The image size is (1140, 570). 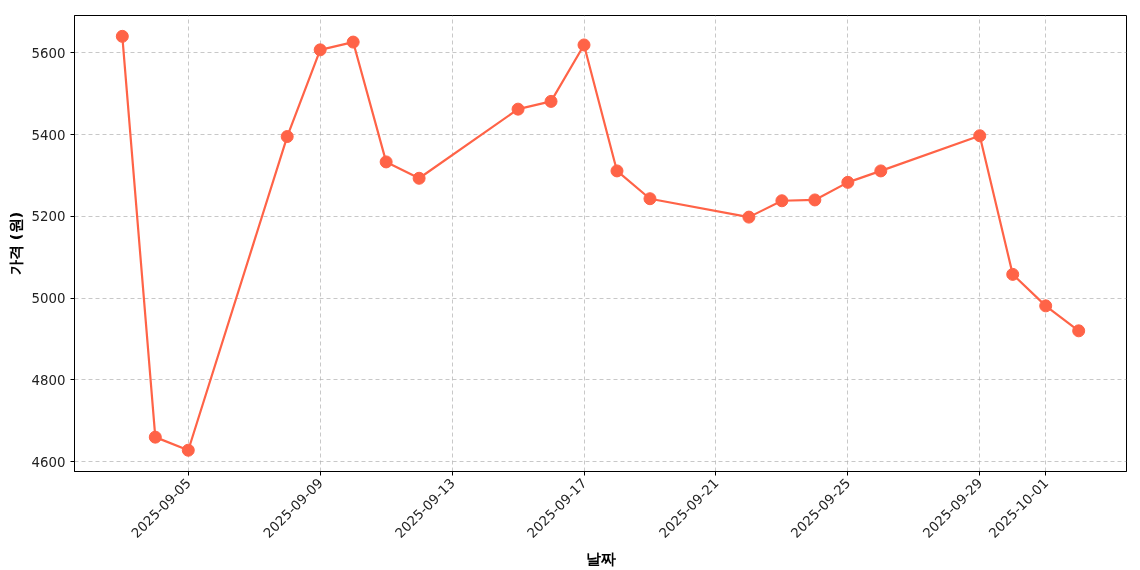 I want to click on y-tick-label: 4600, so click(x=48, y=462).